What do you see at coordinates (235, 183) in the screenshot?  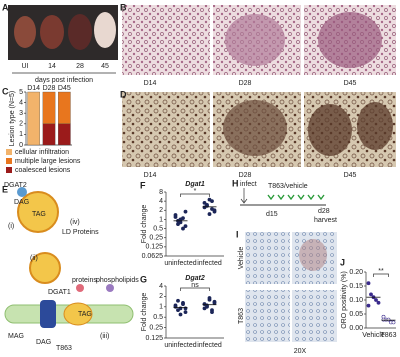 I see `panel-label: H` at bounding box center [235, 183].